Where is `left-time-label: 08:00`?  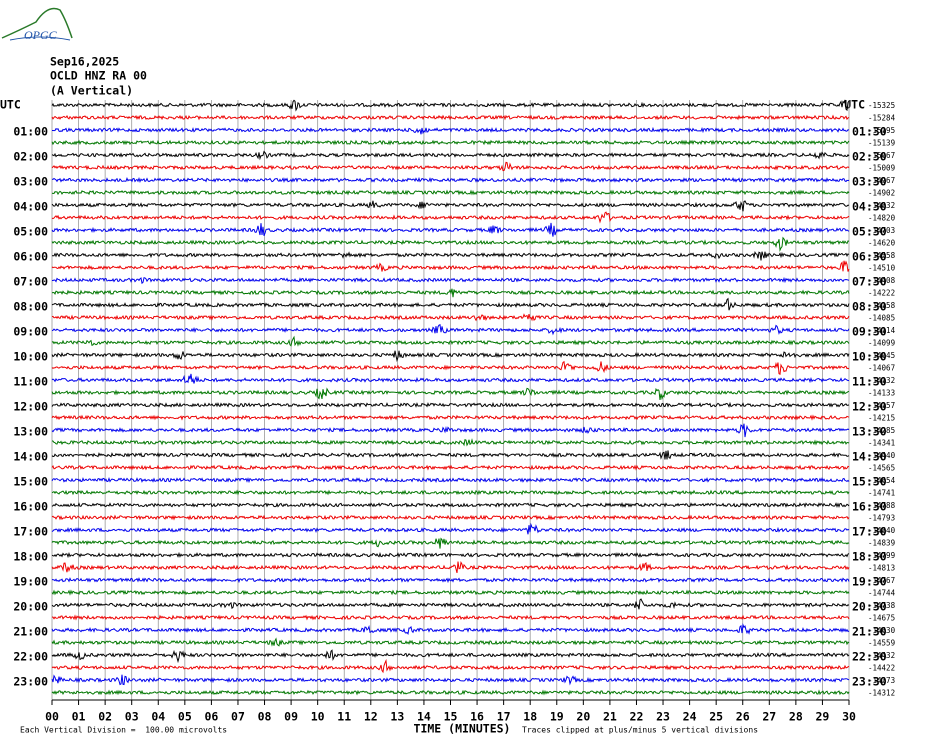 left-time-label: 08:00 is located at coordinates (30, 307).